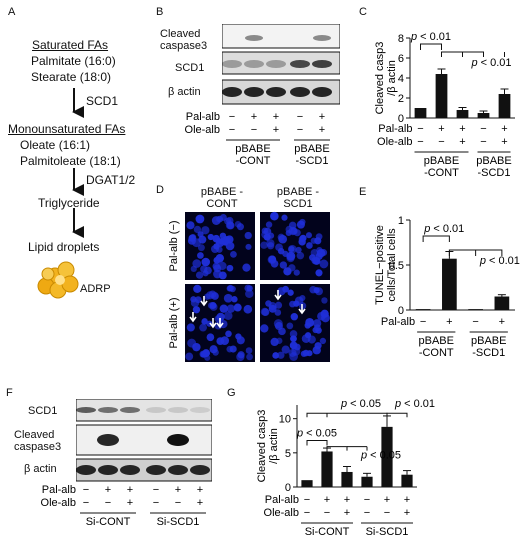 The image size is (520, 551). I want to click on pathway-arrows, so click(60, 193).